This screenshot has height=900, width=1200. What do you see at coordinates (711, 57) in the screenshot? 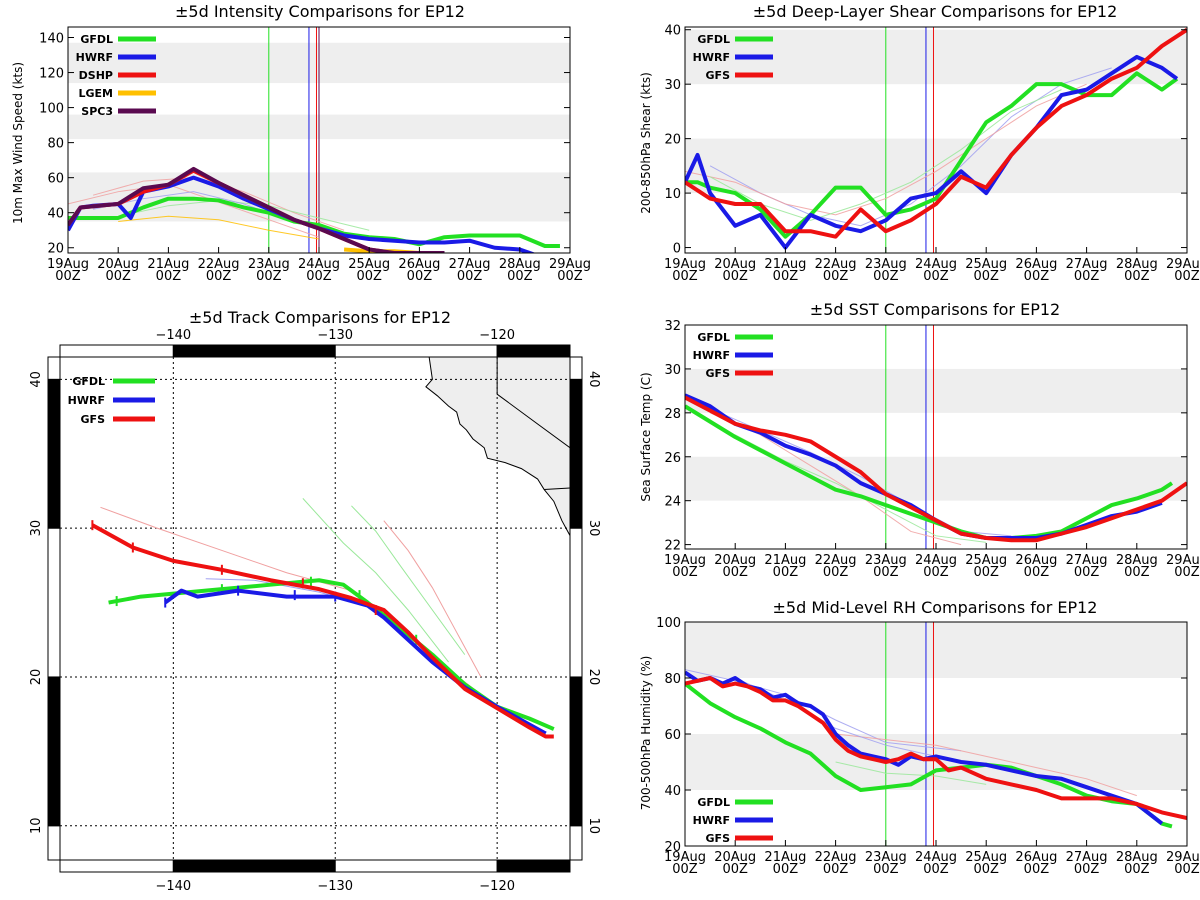
I see `shear-legend-label: HWRF` at bounding box center [711, 57].